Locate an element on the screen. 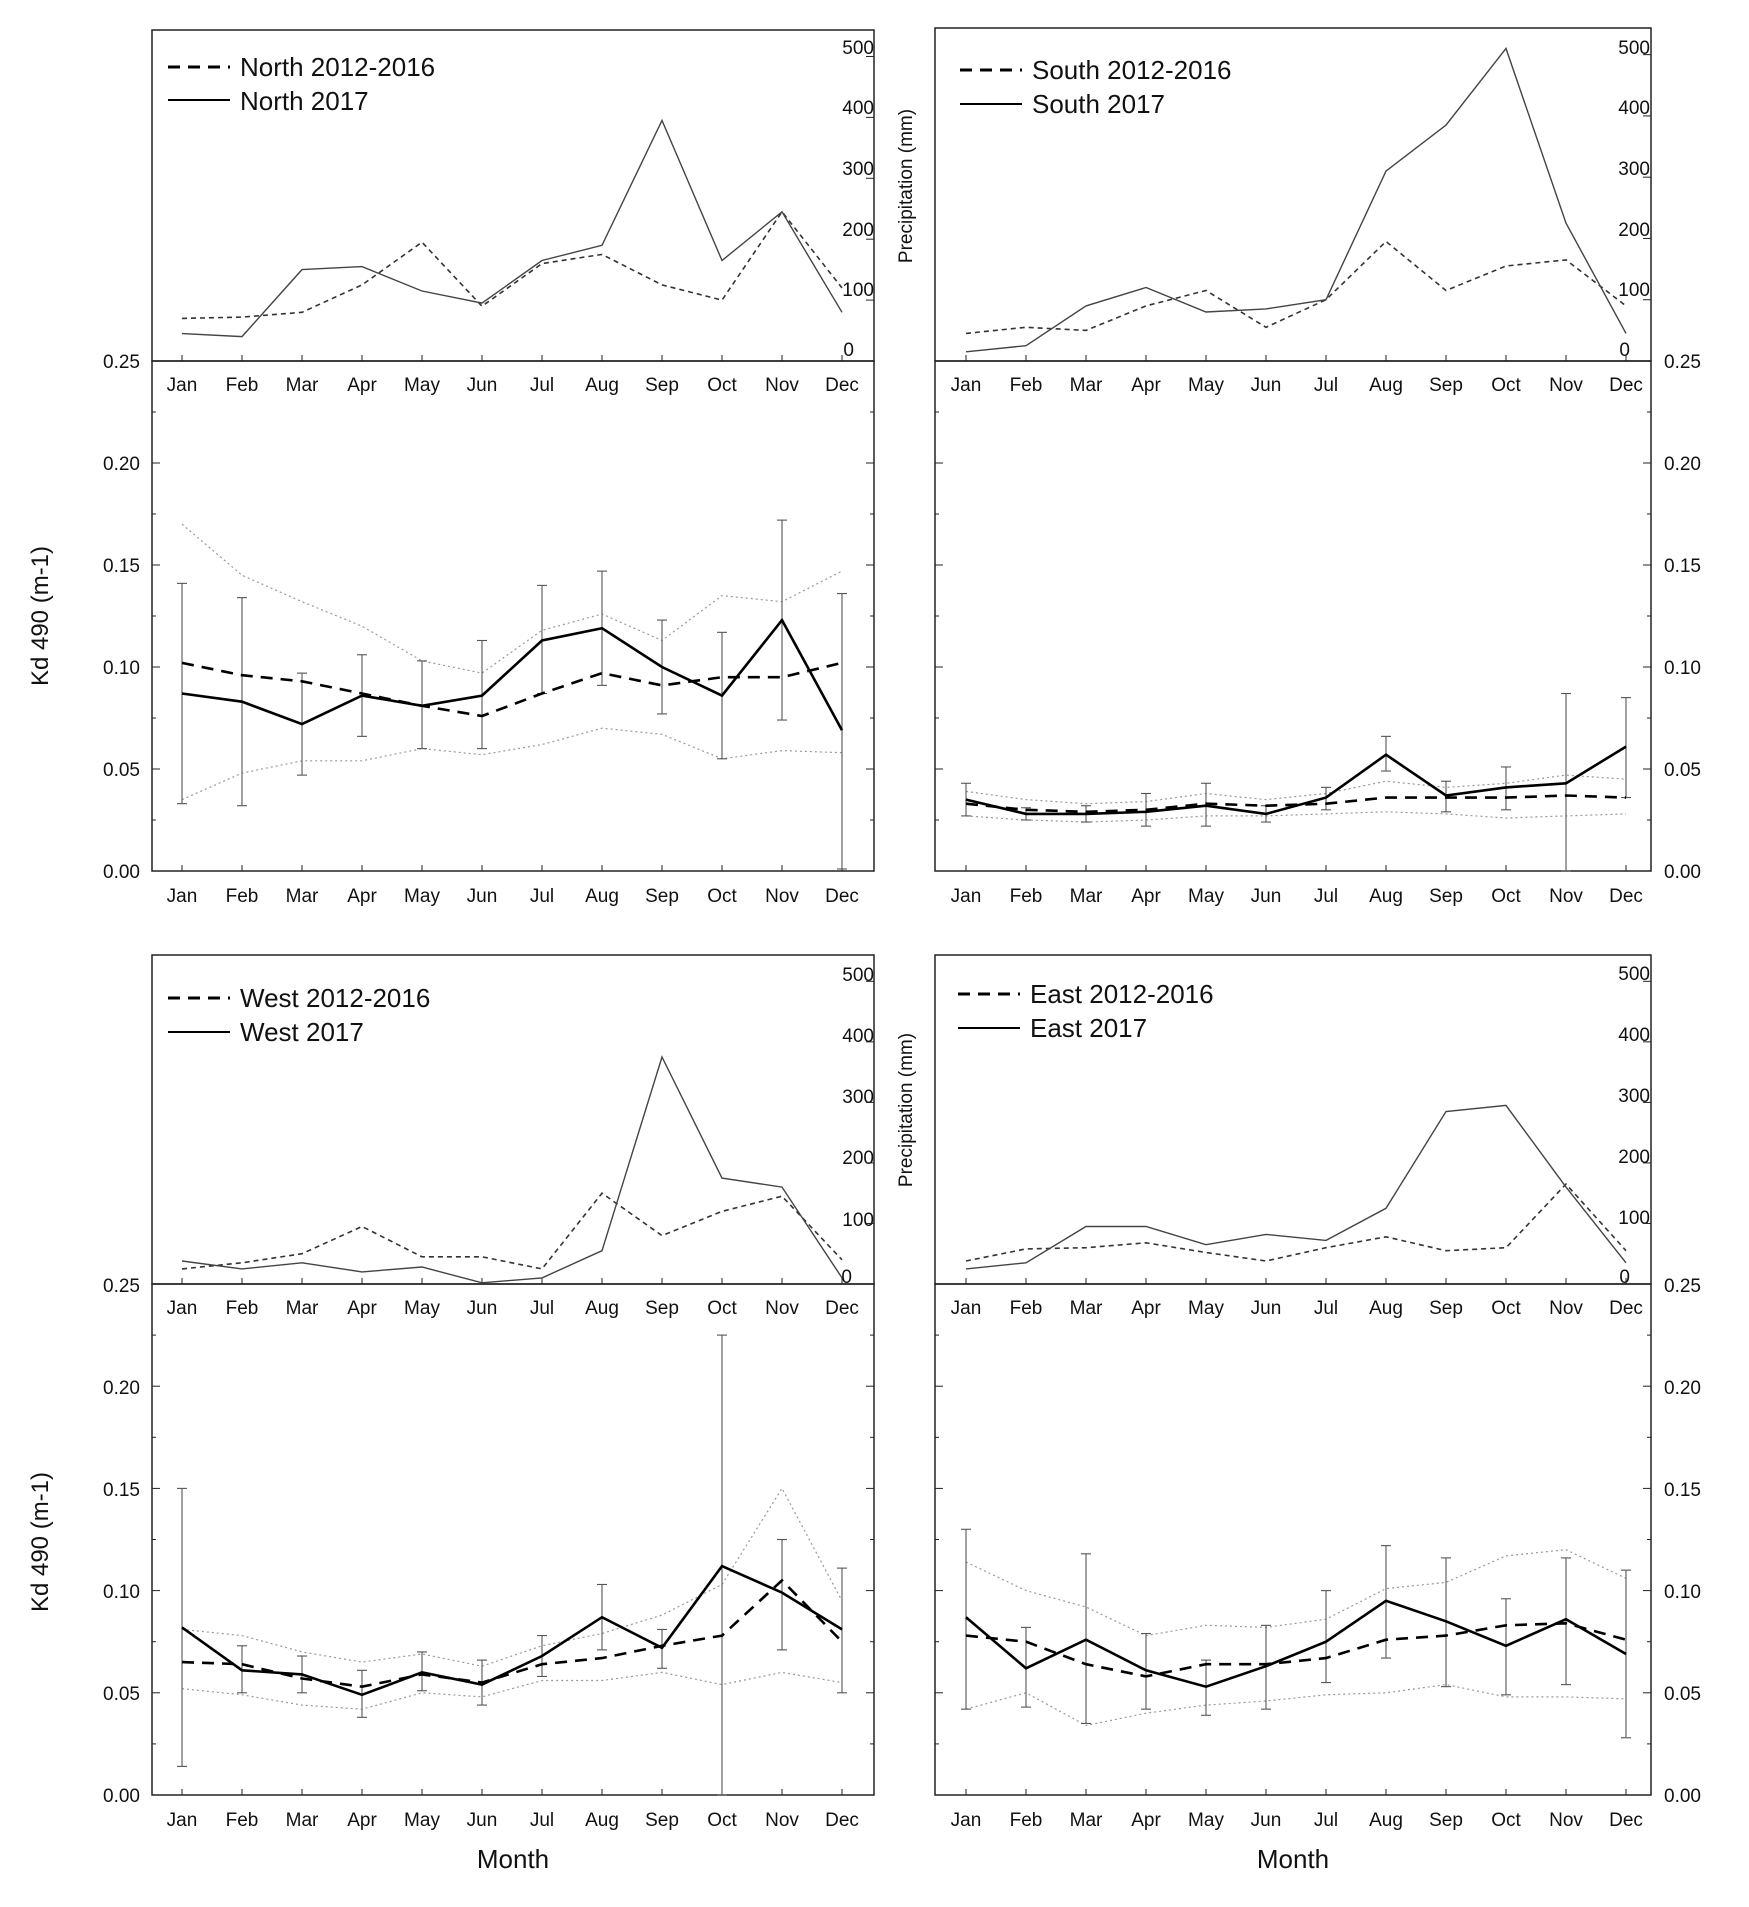 The image size is (1749, 1907). kd-top-tick-west: 0.25 is located at coordinates (121, 1286).